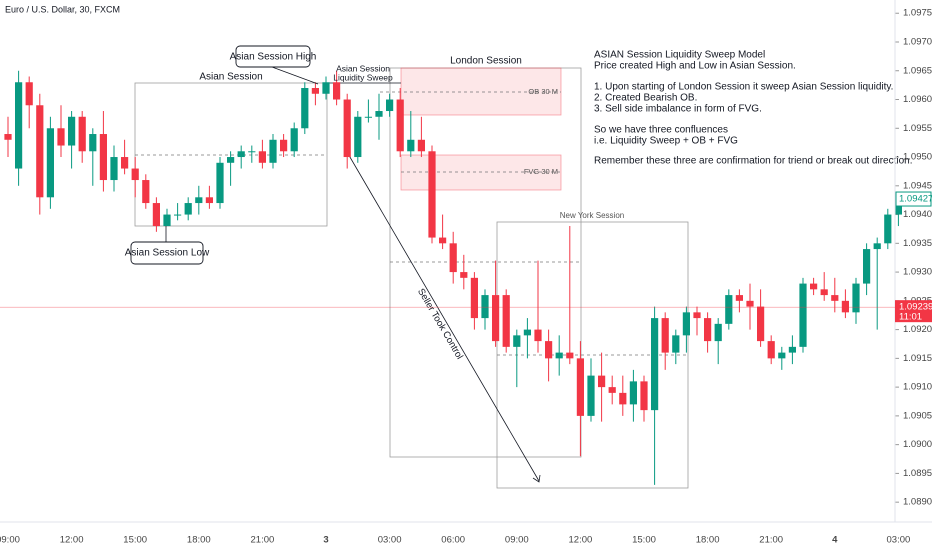 Image resolution: width=932 pixels, height=550 pixels. Describe the element at coordinates (917, 329) in the screenshot. I see `y-tick-label: 1.09200` at that location.